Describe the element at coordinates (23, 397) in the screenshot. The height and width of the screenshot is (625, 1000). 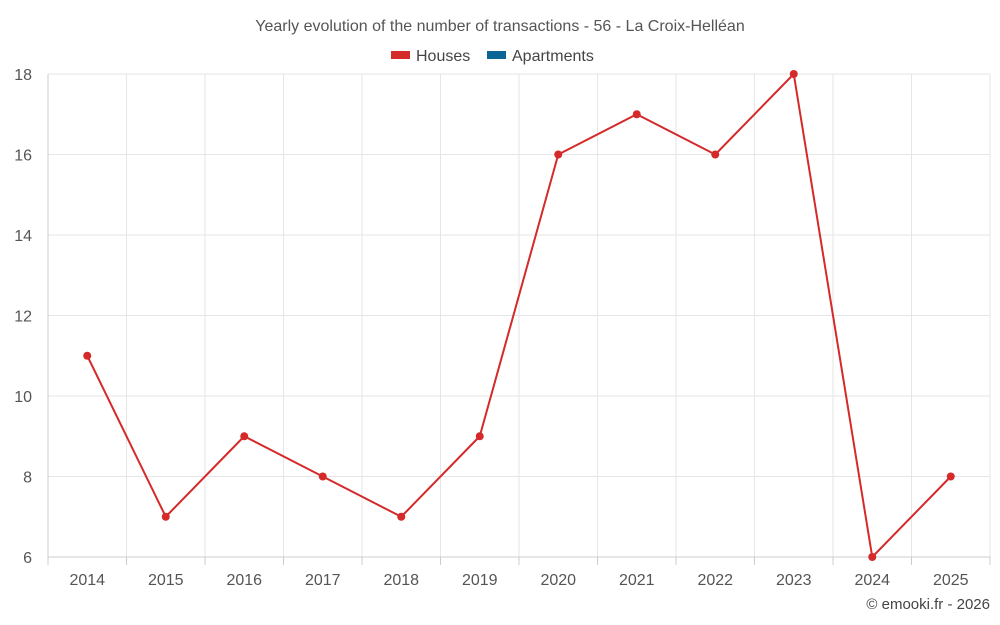
I see `y-tick-label: 10` at that location.